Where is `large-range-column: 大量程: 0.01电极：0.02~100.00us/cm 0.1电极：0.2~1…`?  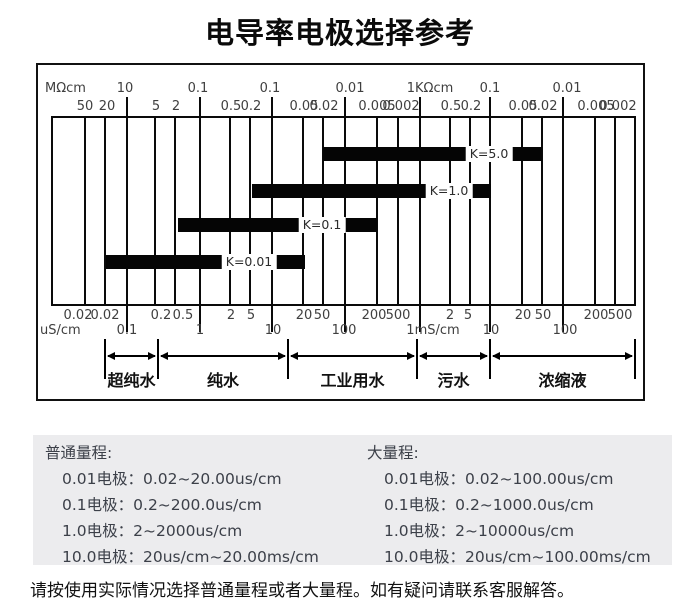 large-range-column: 大量程: 0.01电极：0.02~100.00us/cm 0.1电极：0.2~1… is located at coordinates (509, 505).